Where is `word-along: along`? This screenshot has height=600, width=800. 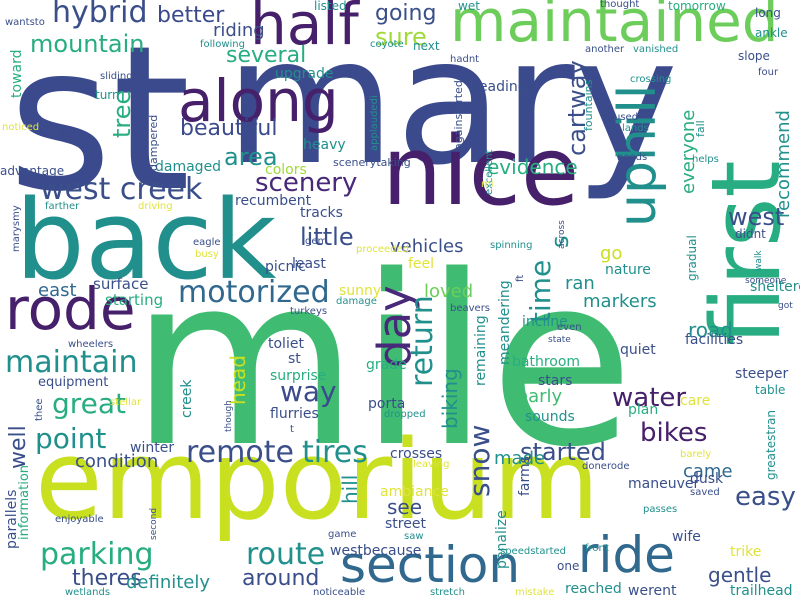 word-along: along is located at coordinates (258, 101).